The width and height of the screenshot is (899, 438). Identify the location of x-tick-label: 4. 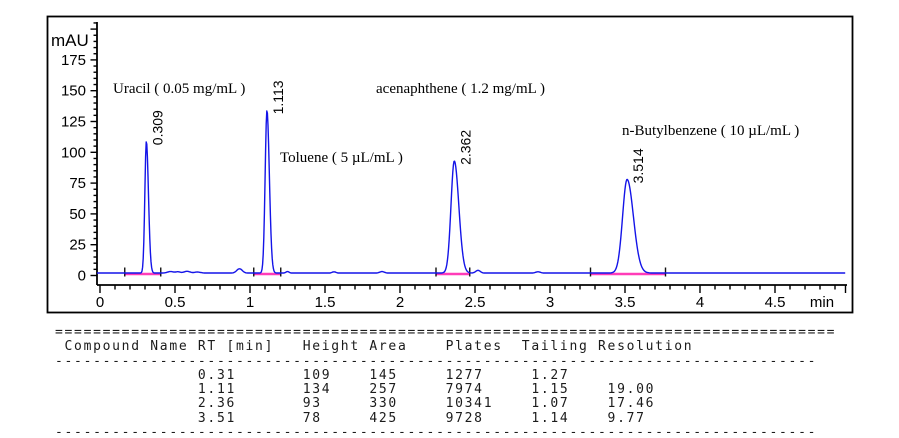
(700, 302).